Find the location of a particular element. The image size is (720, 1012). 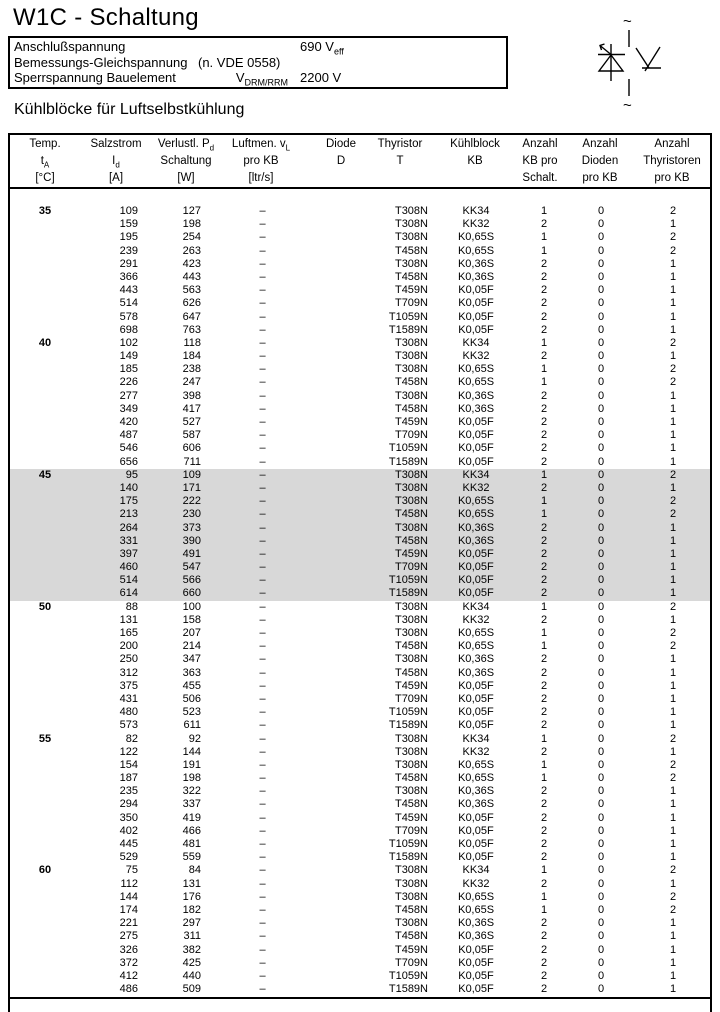

table-cell: T1059N is located at coordinates (408, 844).